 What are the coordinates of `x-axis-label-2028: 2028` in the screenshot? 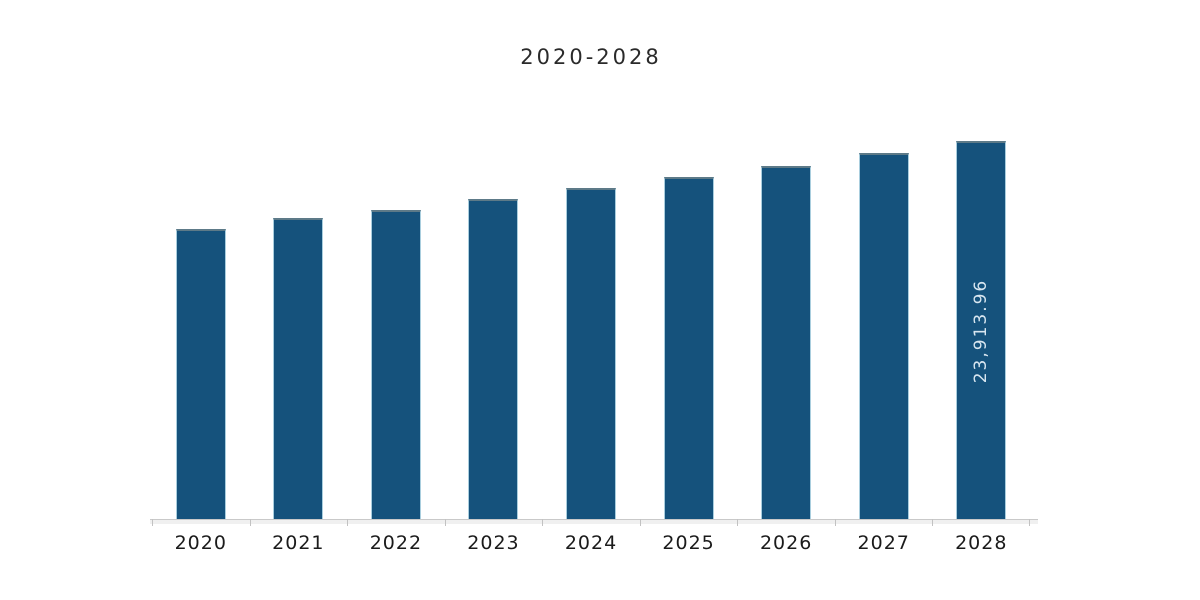 It's located at (981, 543).